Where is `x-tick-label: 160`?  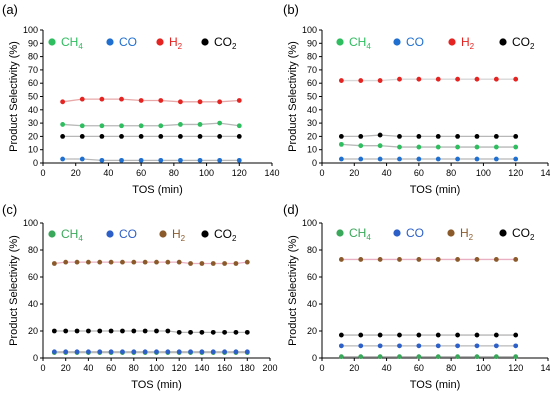
x-tick-label: 160 is located at coordinates (224, 368).